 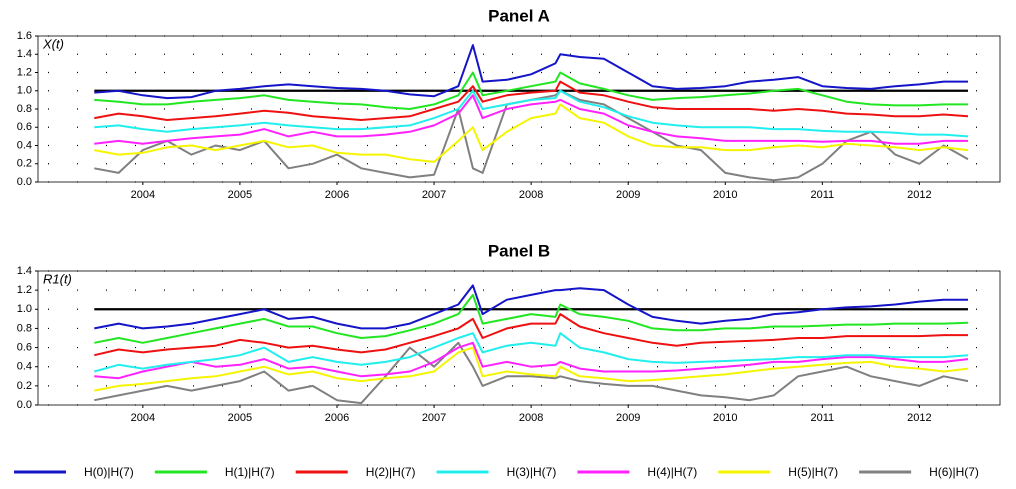 I want to click on legend-label: H(0)|H(7), so click(x=109, y=472).